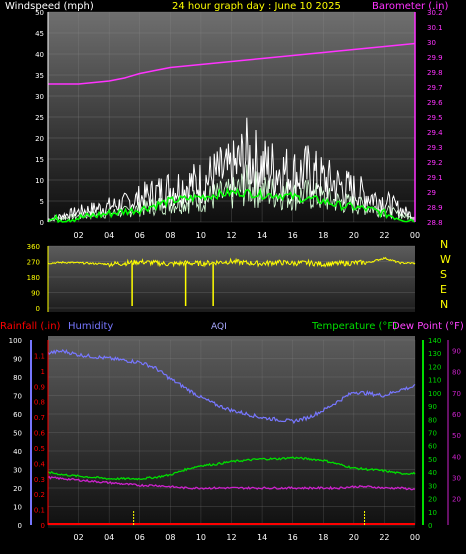 The height and width of the screenshot is (554, 466). What do you see at coordinates (410, 6) in the screenshot?
I see `barometer-ylabel: Barometer (.in)` at bounding box center [410, 6].